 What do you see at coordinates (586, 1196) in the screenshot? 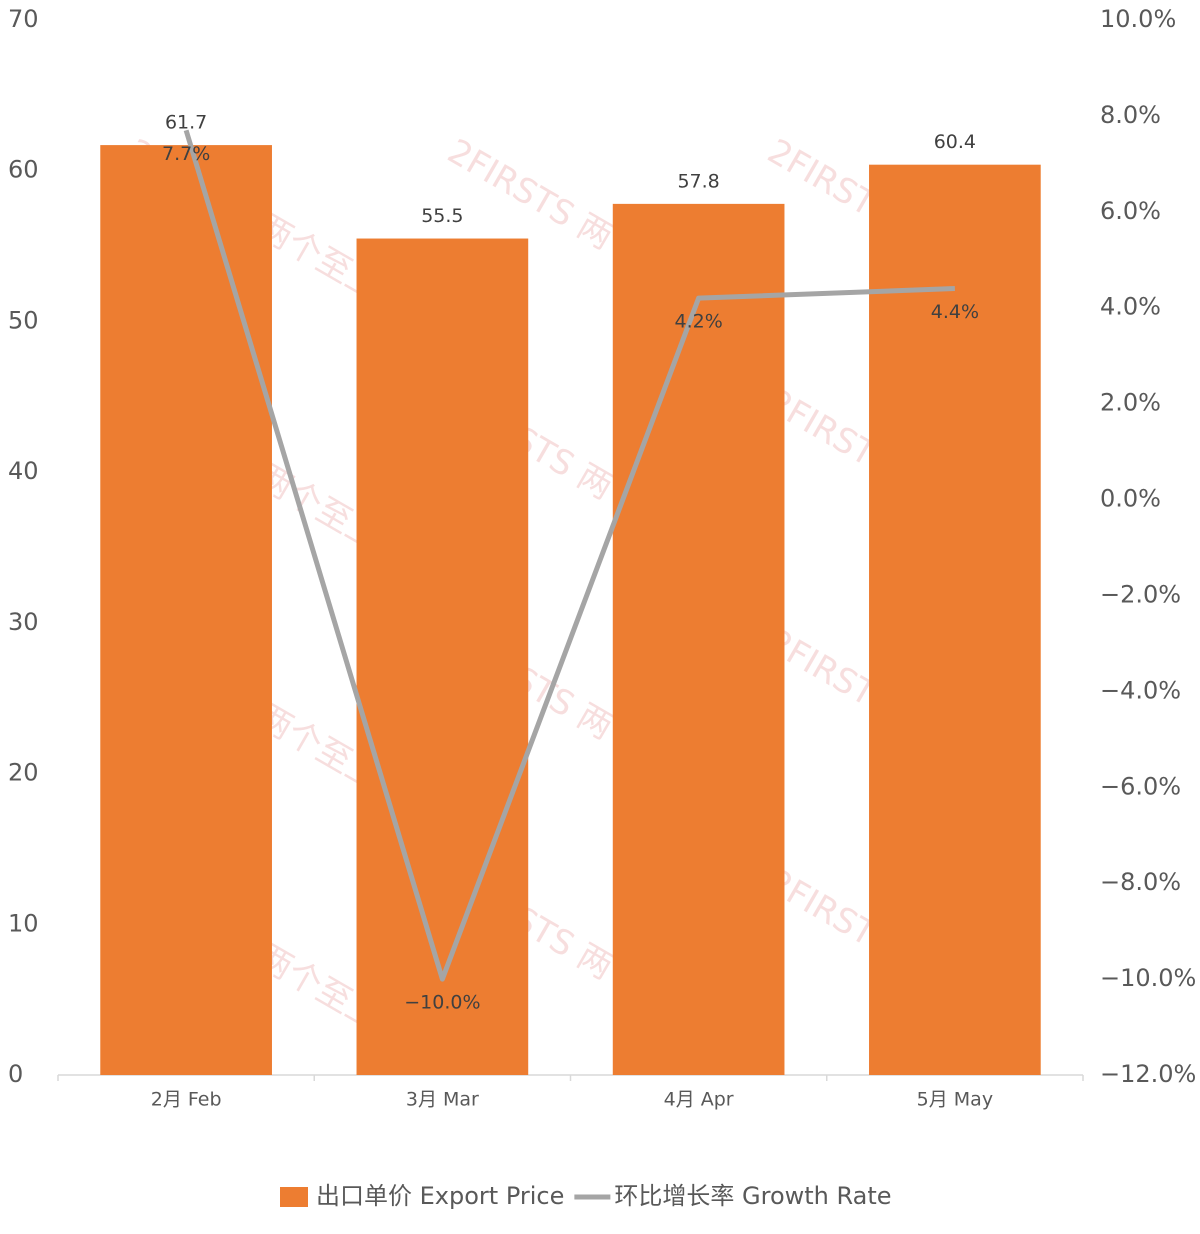
I see `legend: 出口单价 Export Price 环比增长率 Growth Rate` at bounding box center [586, 1196].